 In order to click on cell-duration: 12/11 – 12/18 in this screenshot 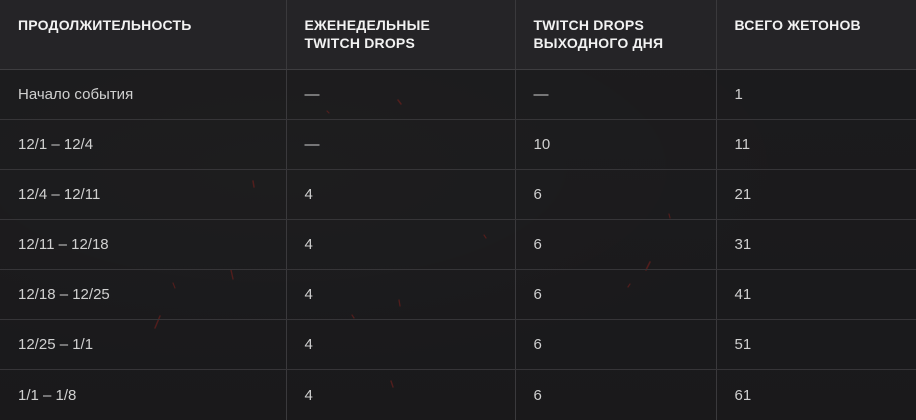, I will do `click(143, 245)`.